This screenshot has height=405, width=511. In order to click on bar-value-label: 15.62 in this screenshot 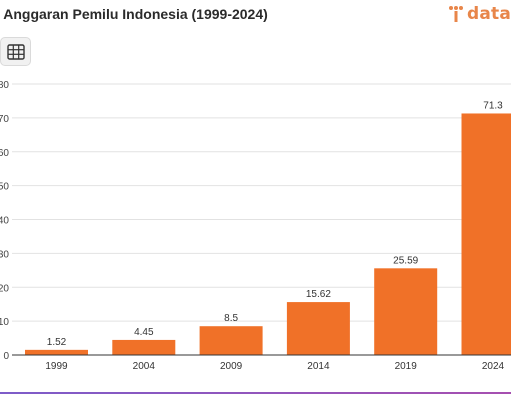, I will do `click(318, 294)`.